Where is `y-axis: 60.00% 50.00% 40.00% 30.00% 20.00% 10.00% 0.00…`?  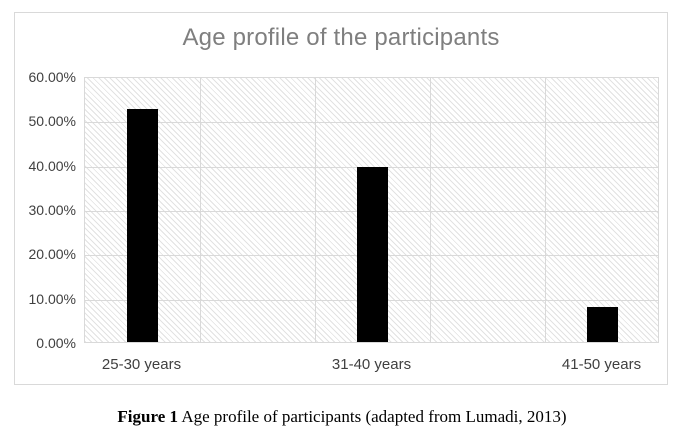 y-axis: 60.00% 50.00% 40.00% 30.00% 20.00% 10.00% 0.00… is located at coordinates (45, 210).